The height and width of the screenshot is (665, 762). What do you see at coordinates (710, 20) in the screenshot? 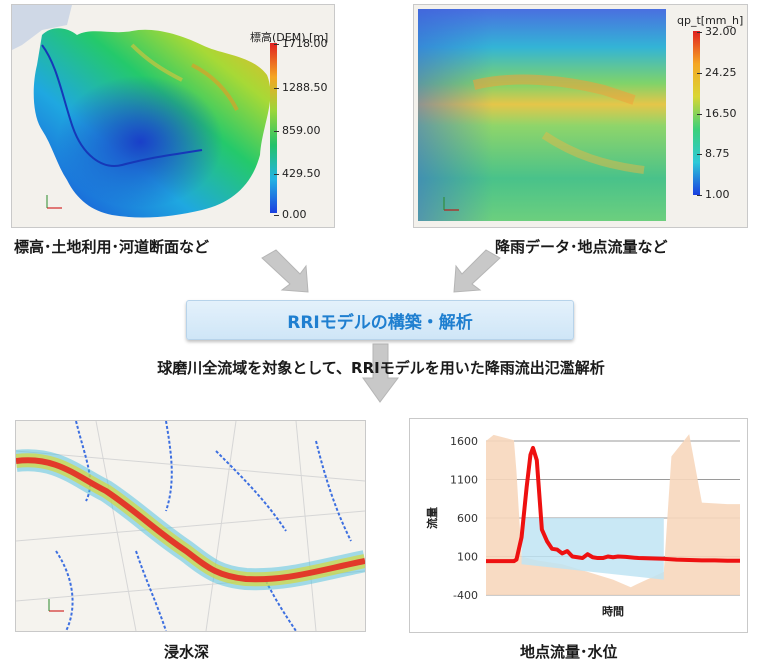
I see `rainfall-legend-title: qp_t[mm_h]` at bounding box center [710, 20].